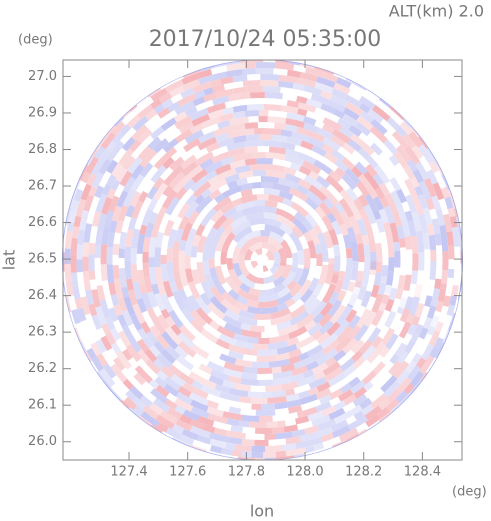 This screenshot has width=491, height=521. Describe the element at coordinates (42, 222) in the screenshot. I see `y-tick-label: 26.6` at that location.